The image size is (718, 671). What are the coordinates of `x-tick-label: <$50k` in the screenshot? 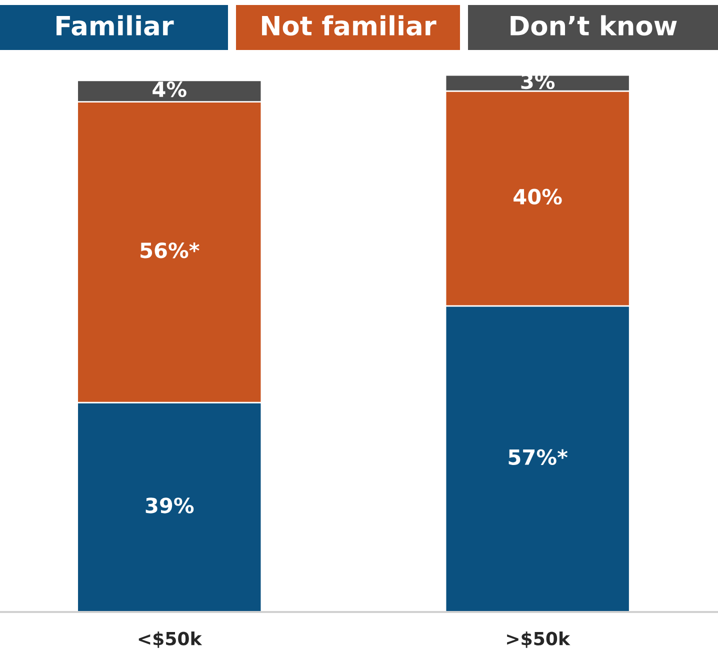 It's located at (170, 639).